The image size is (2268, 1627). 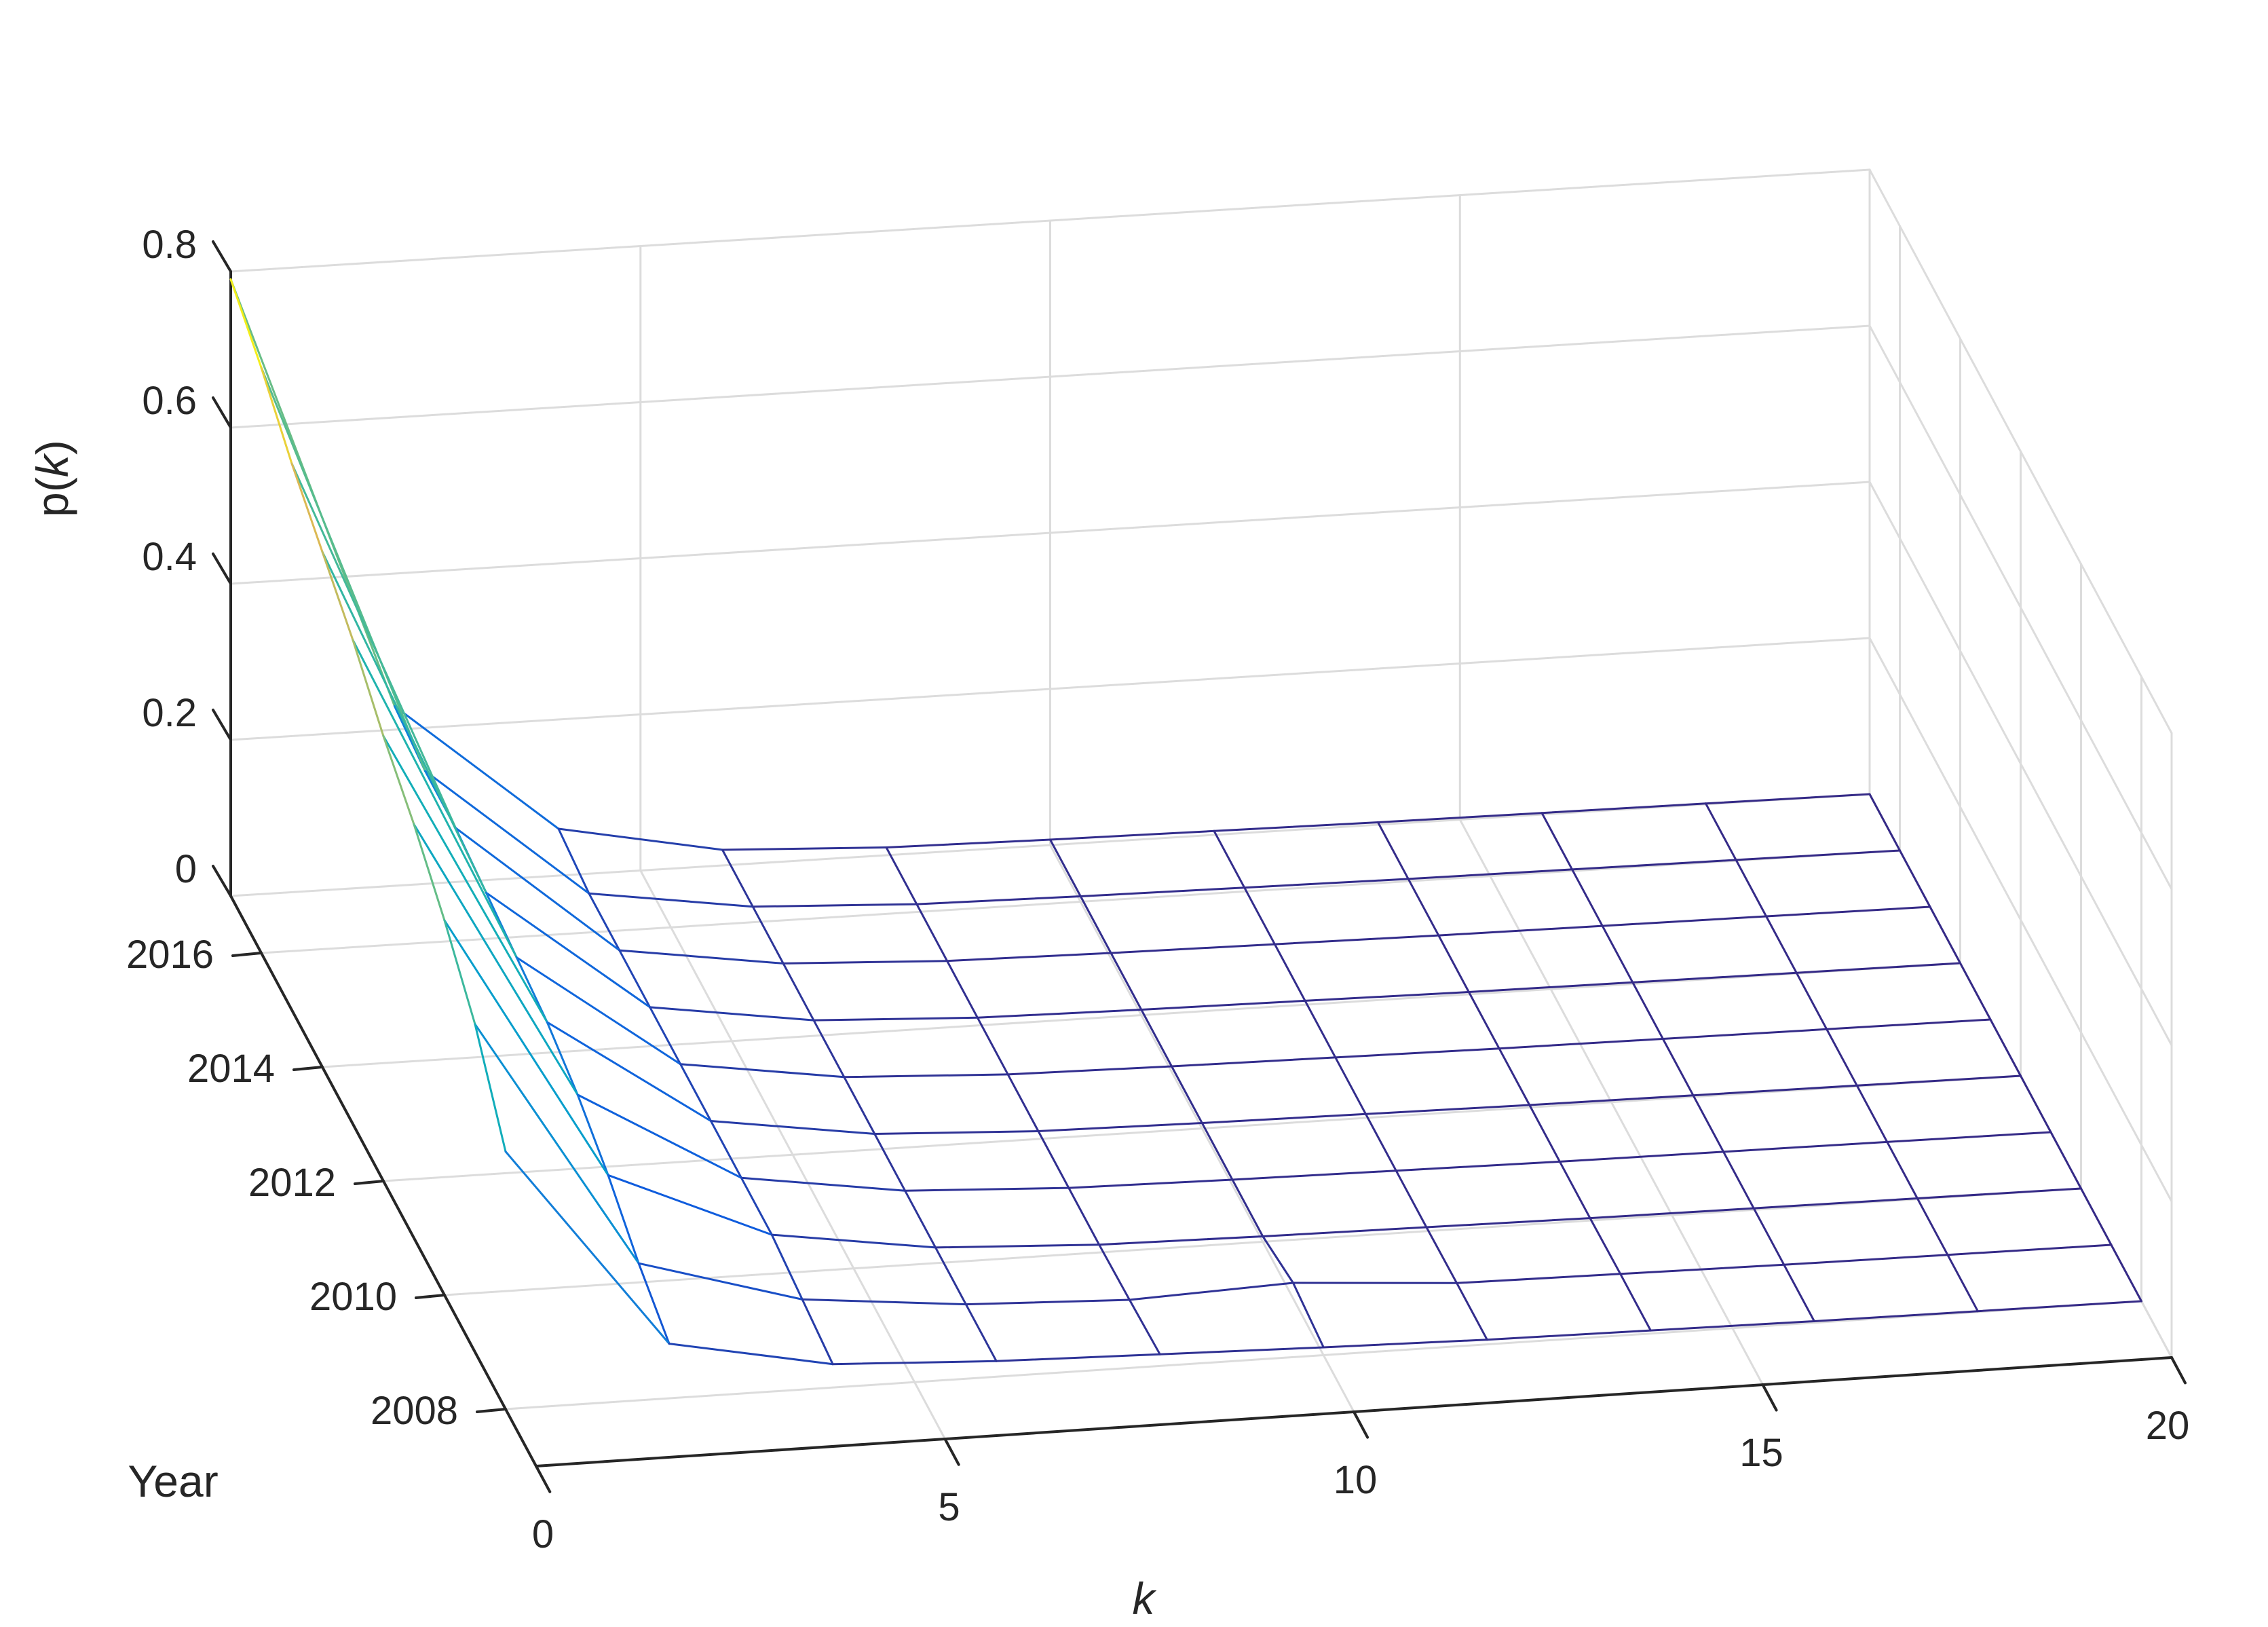 I want to click on year-tick-label: 2012, so click(x=292, y=1183).